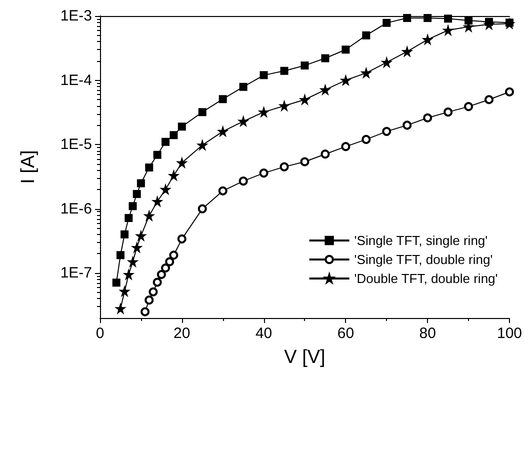 Image resolution: width=525 pixels, height=452 pixels. I want to click on legend-label: 'Single TFT, double ring', so click(423, 259).